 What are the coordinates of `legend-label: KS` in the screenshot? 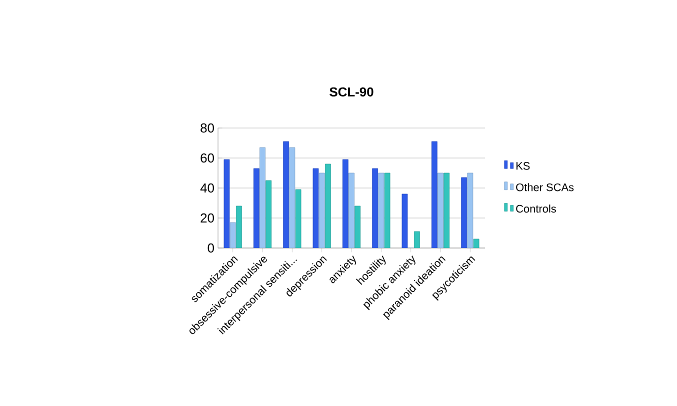 It's located at (523, 166).